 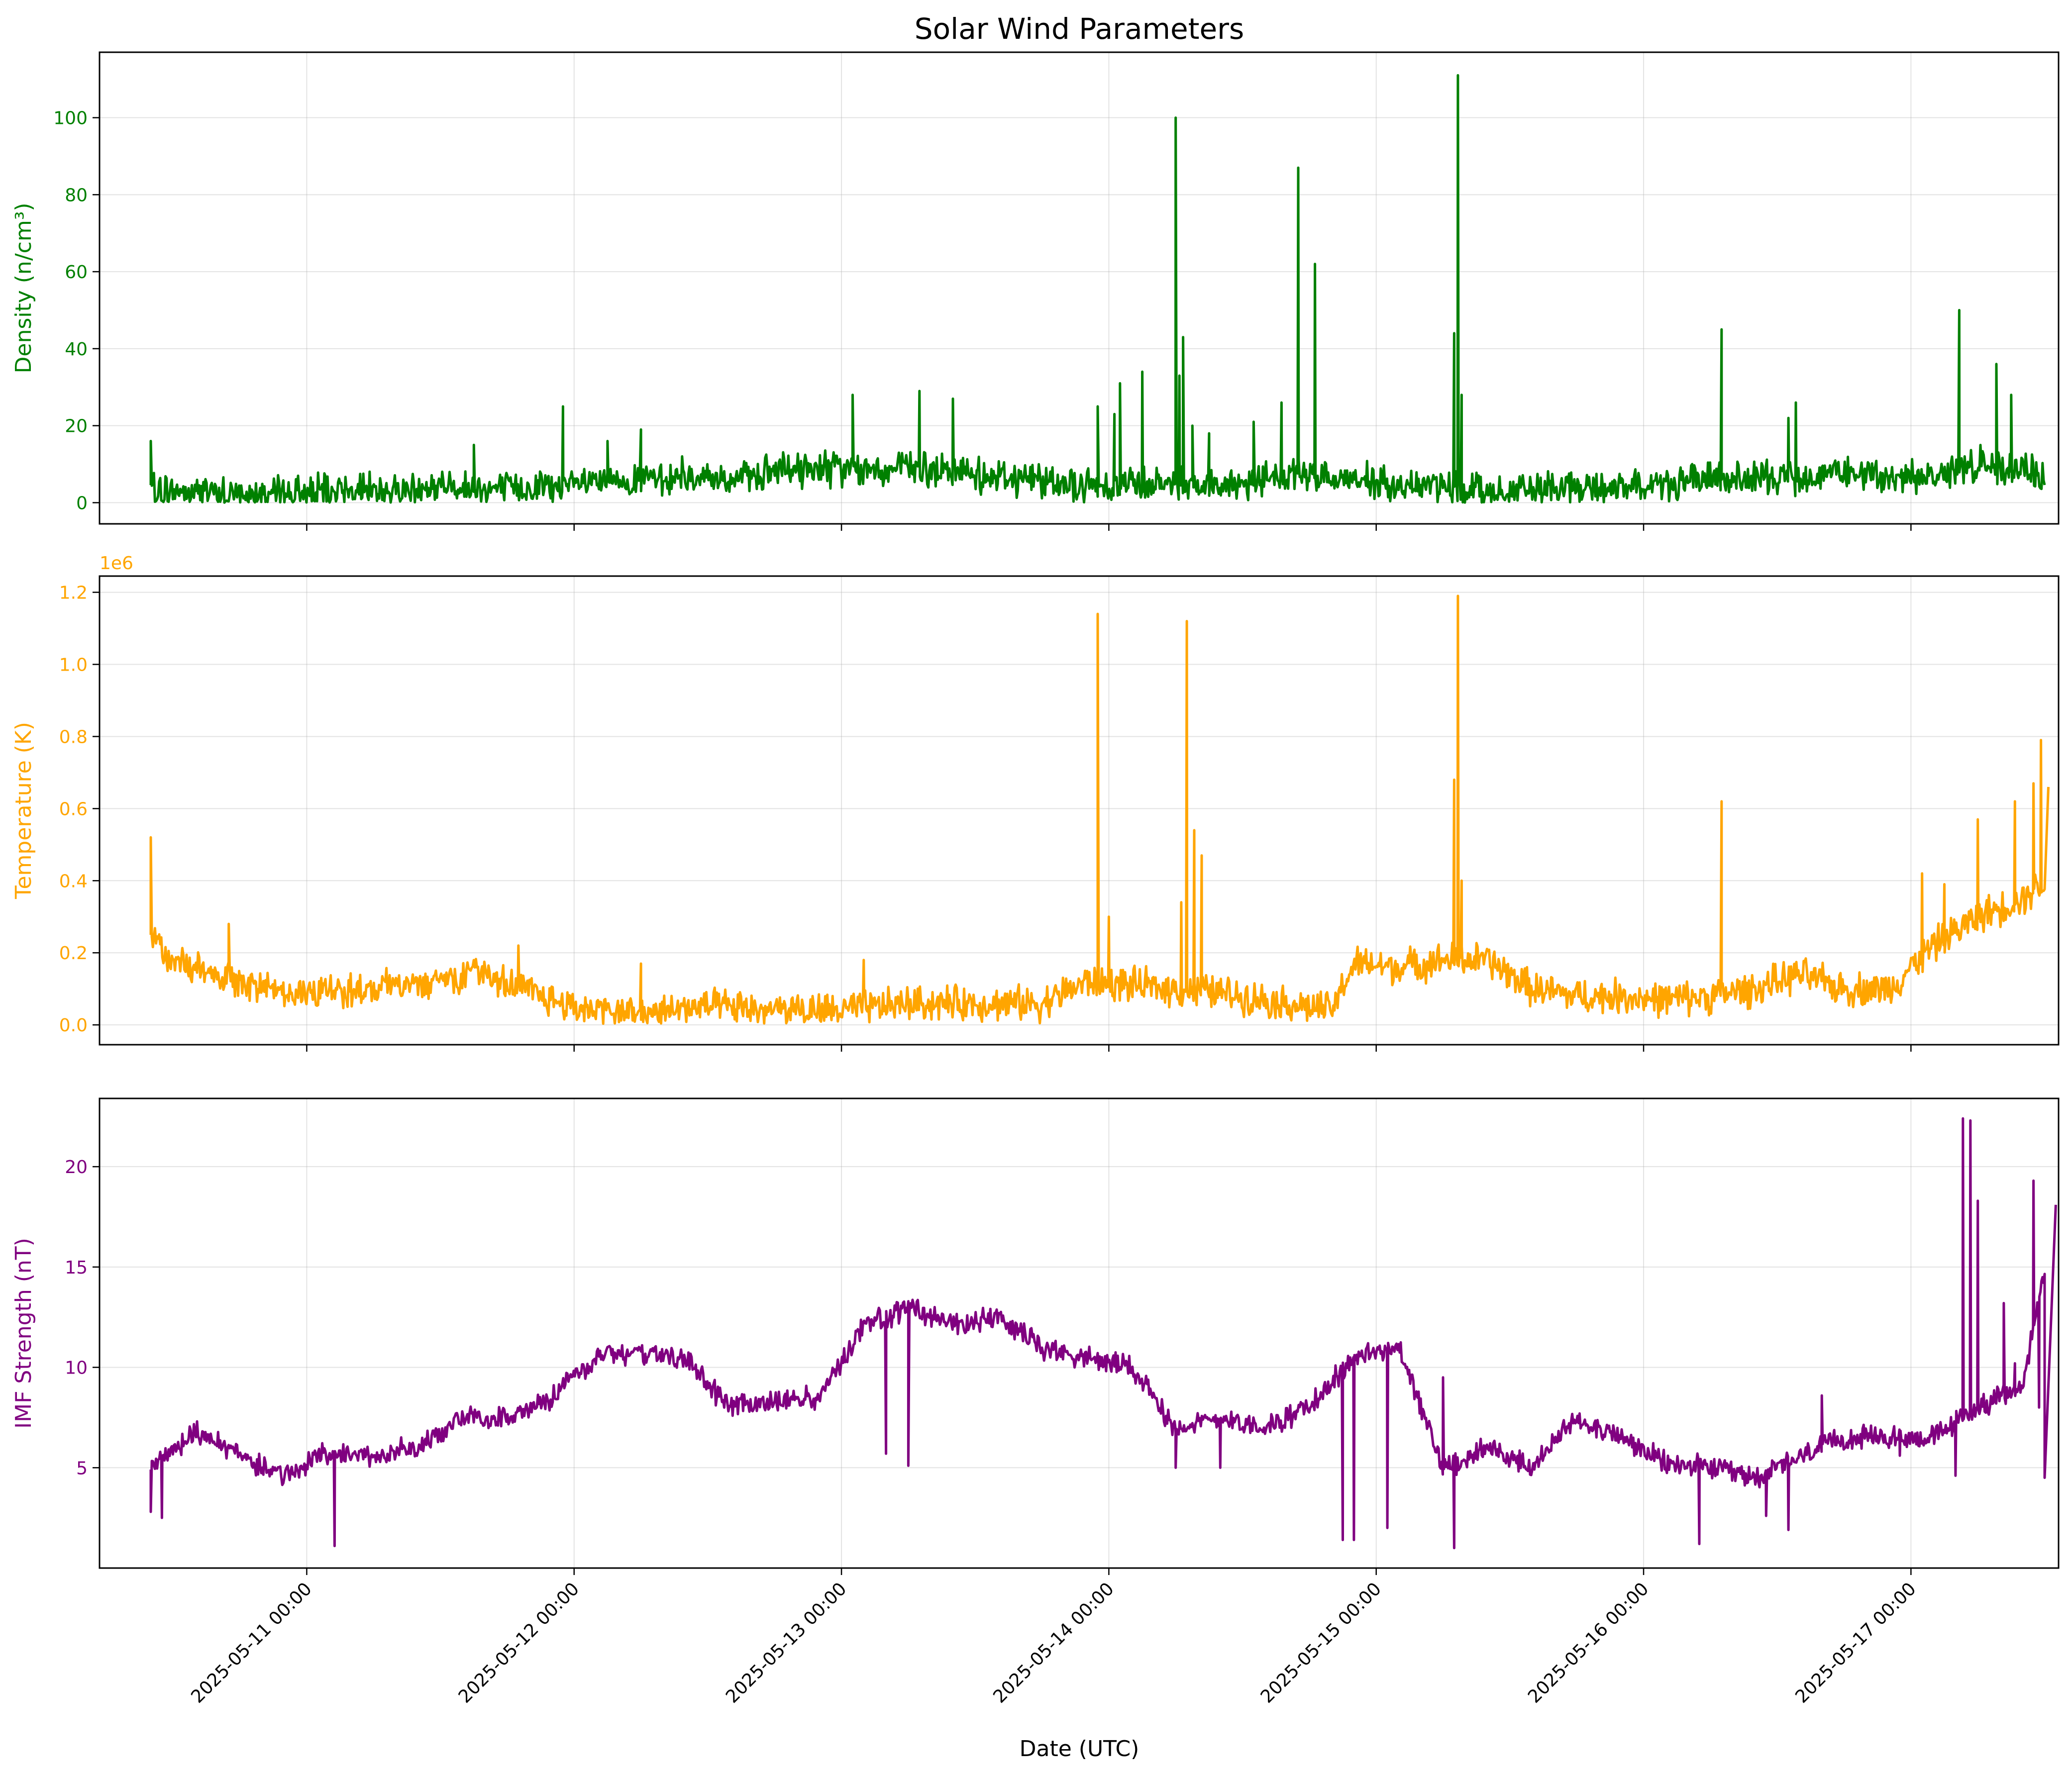 What do you see at coordinates (73, 737) in the screenshot?
I see `y-tick-label: 0.8` at bounding box center [73, 737].